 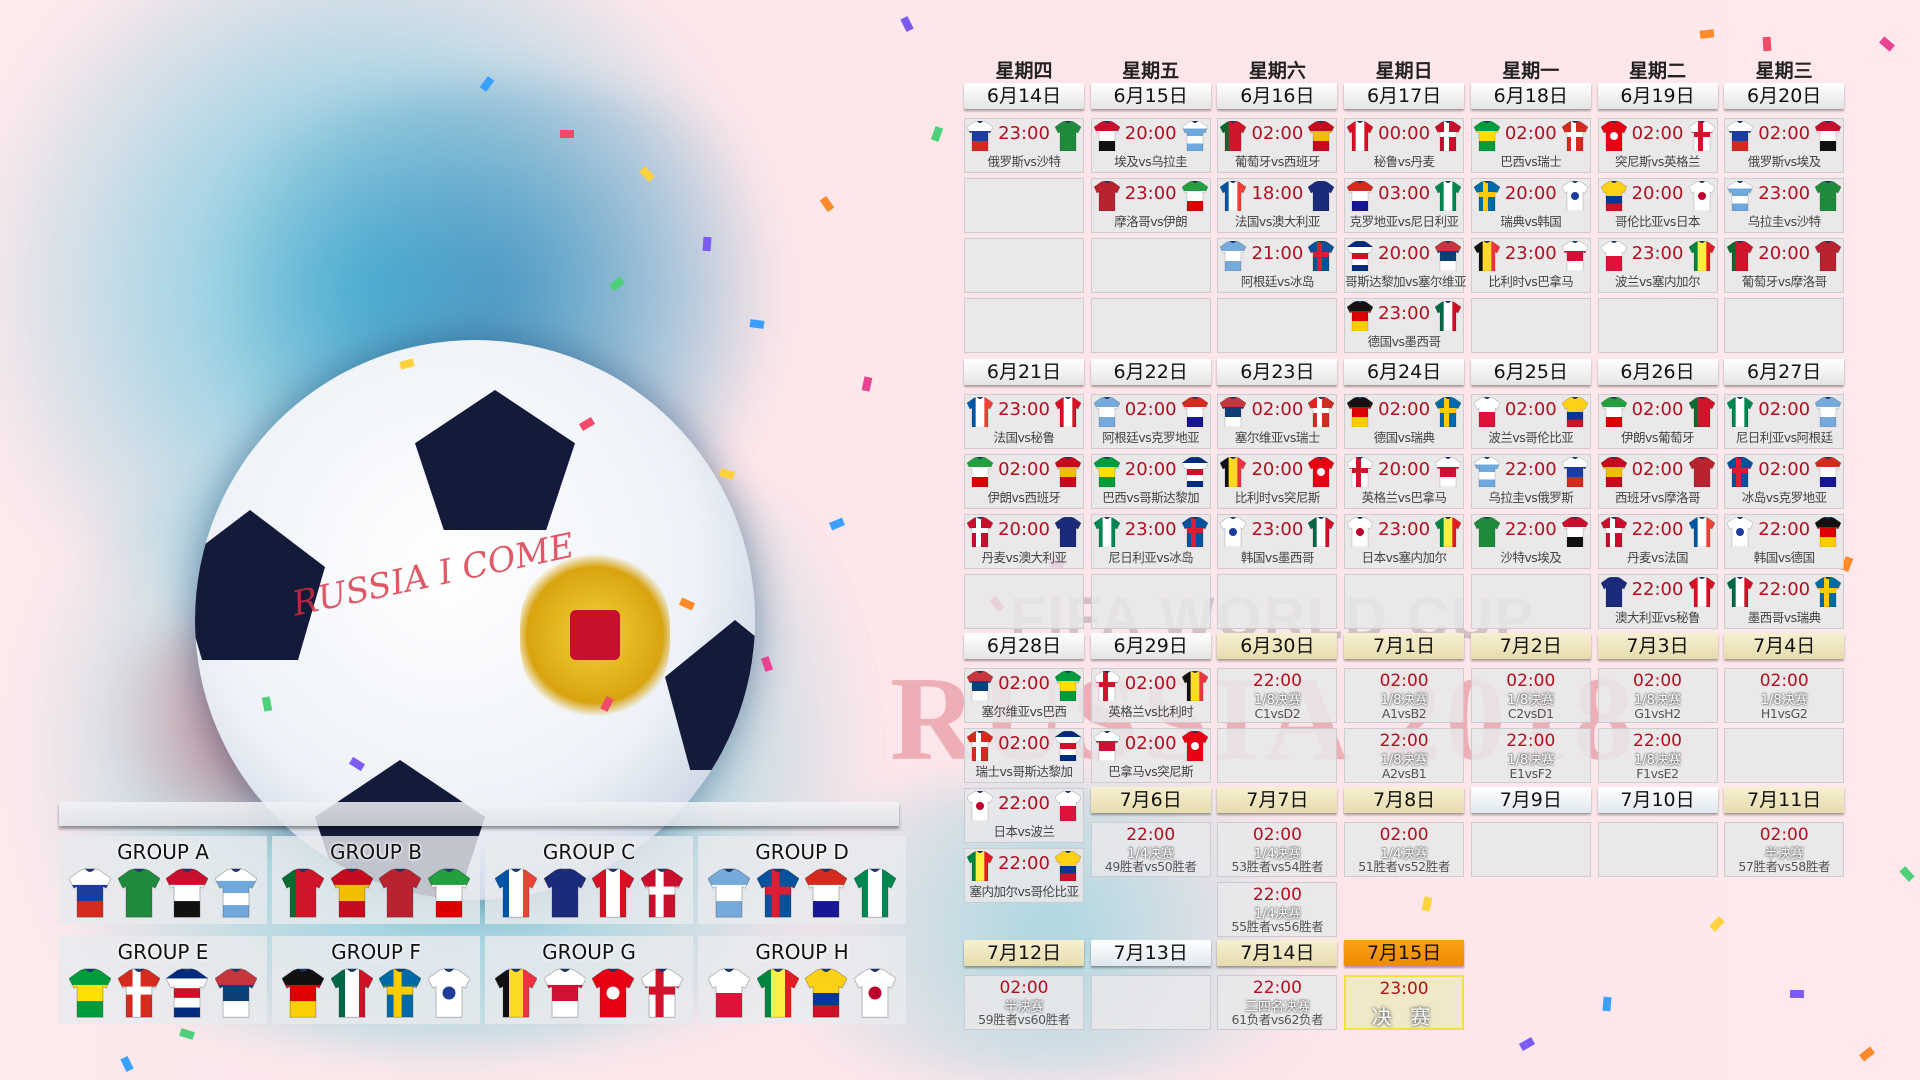 I want to click on date-header: 6月24日, so click(x=1404, y=372).